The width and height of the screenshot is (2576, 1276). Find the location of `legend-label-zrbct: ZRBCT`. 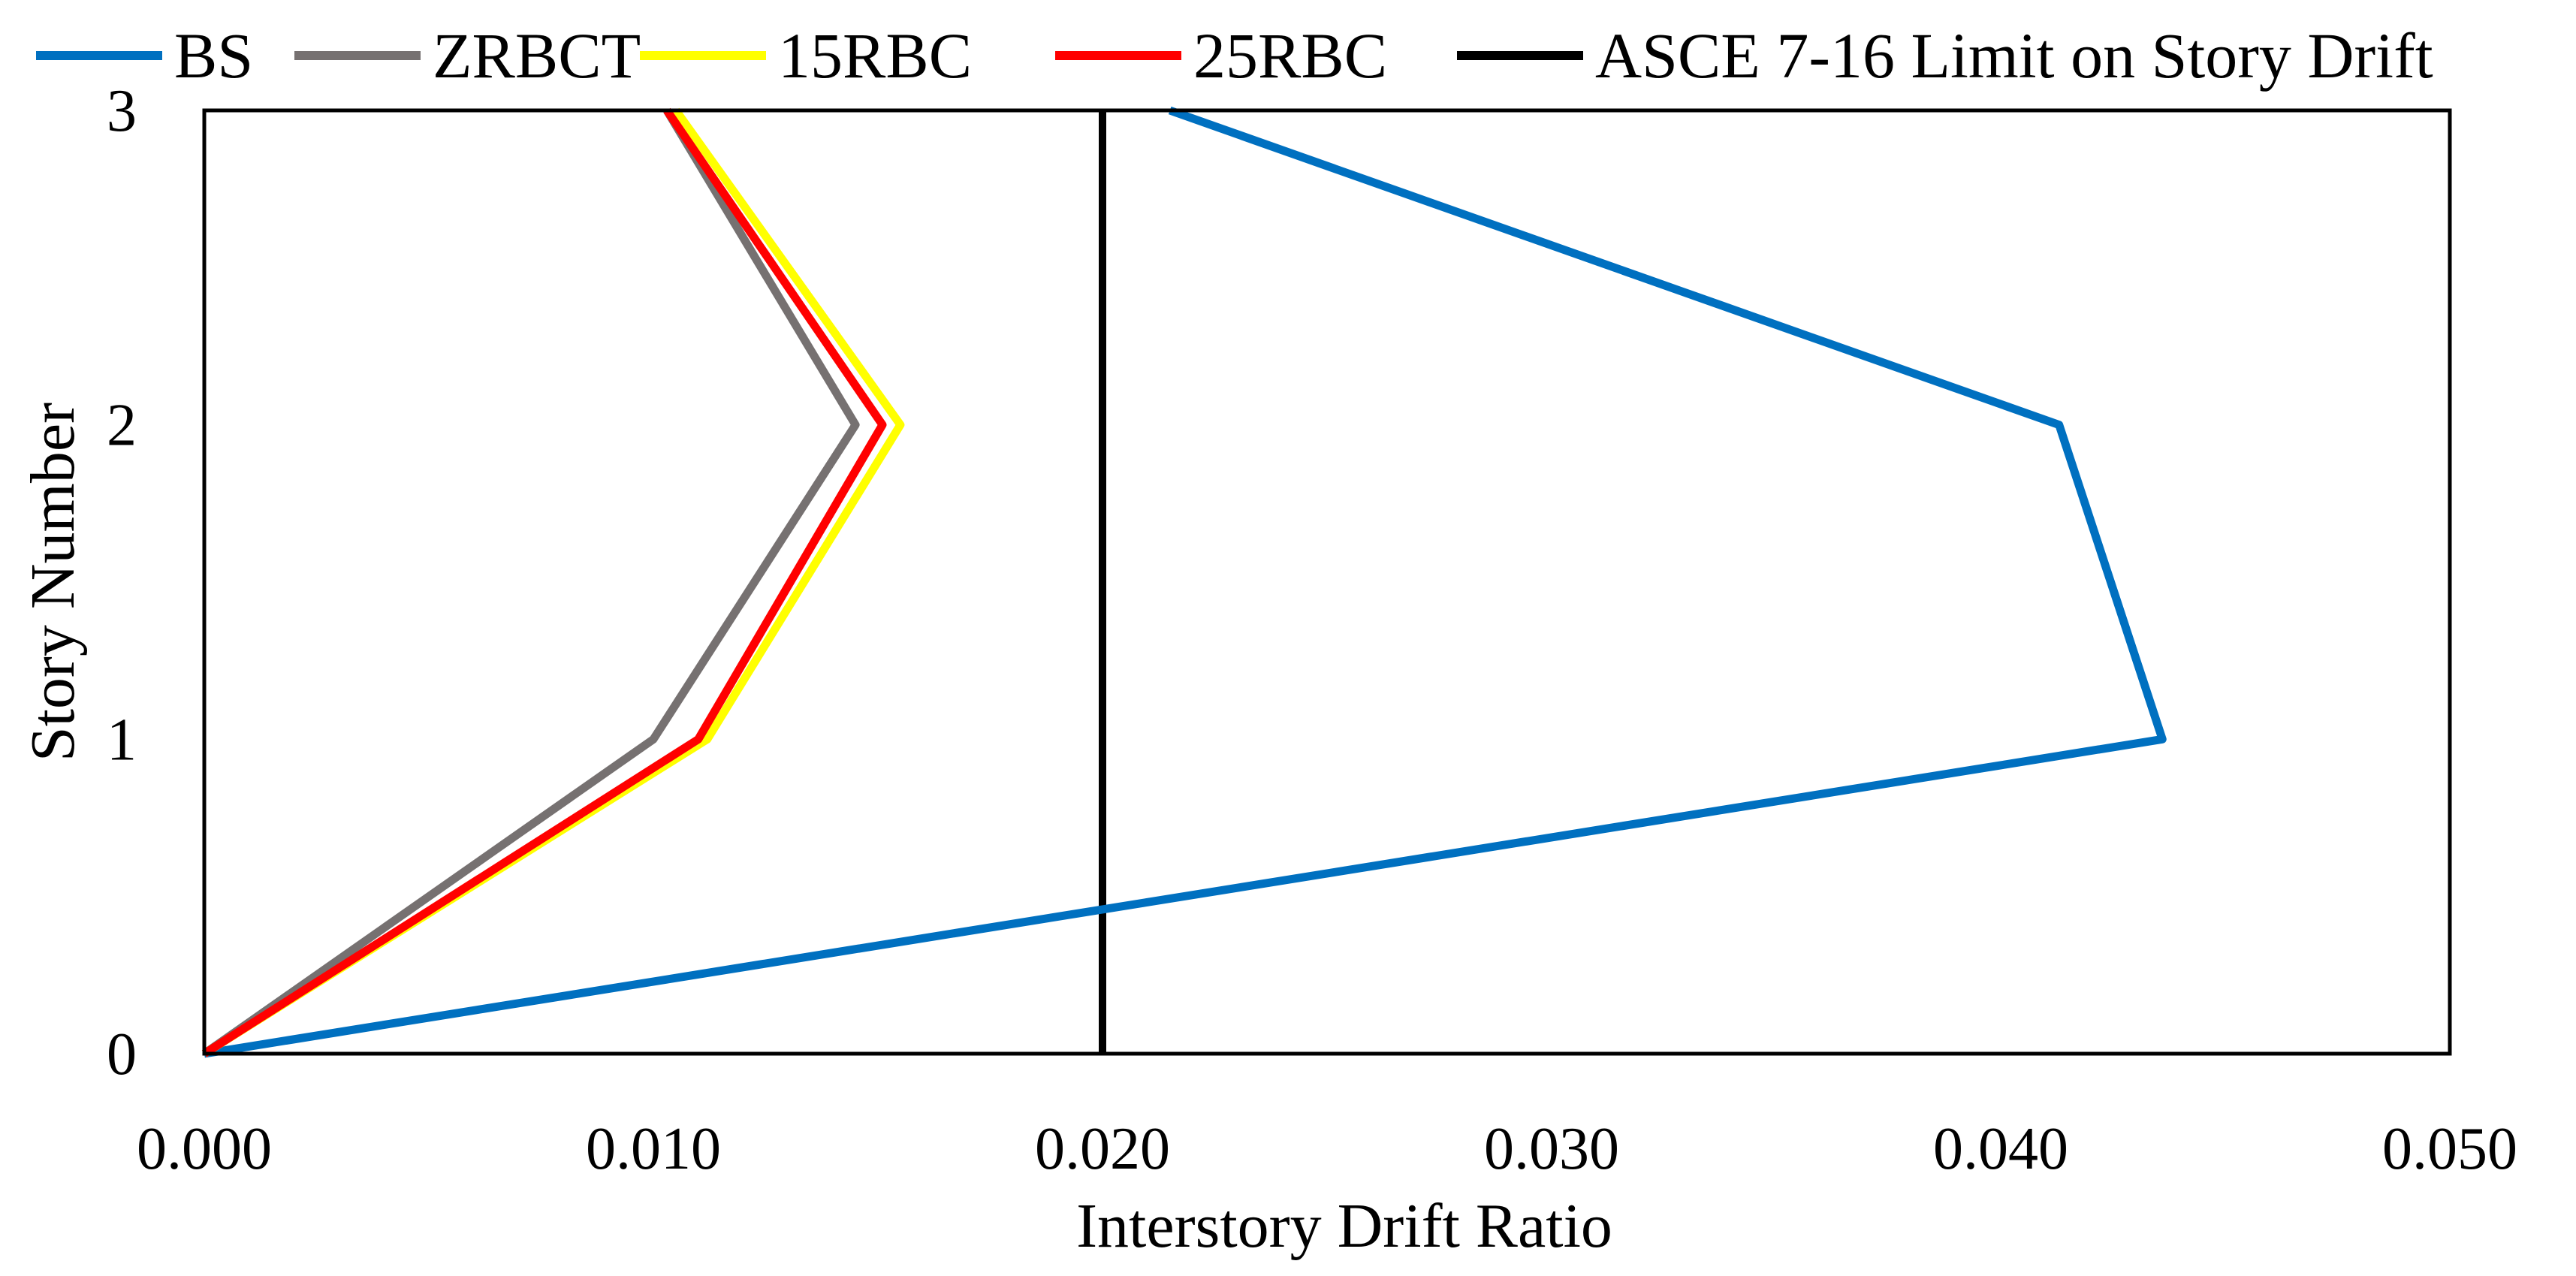

legend-label-zrbct: ZRBCT is located at coordinates (537, 56).